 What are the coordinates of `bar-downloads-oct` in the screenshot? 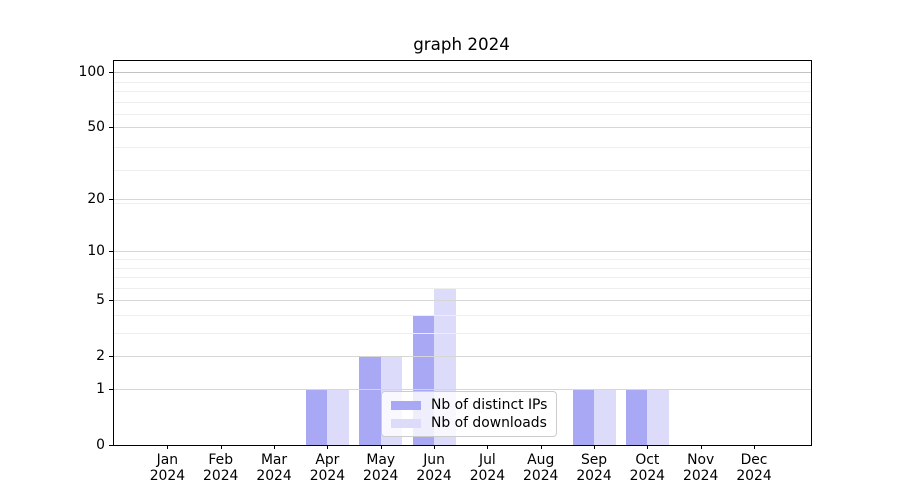 It's located at (658, 417).